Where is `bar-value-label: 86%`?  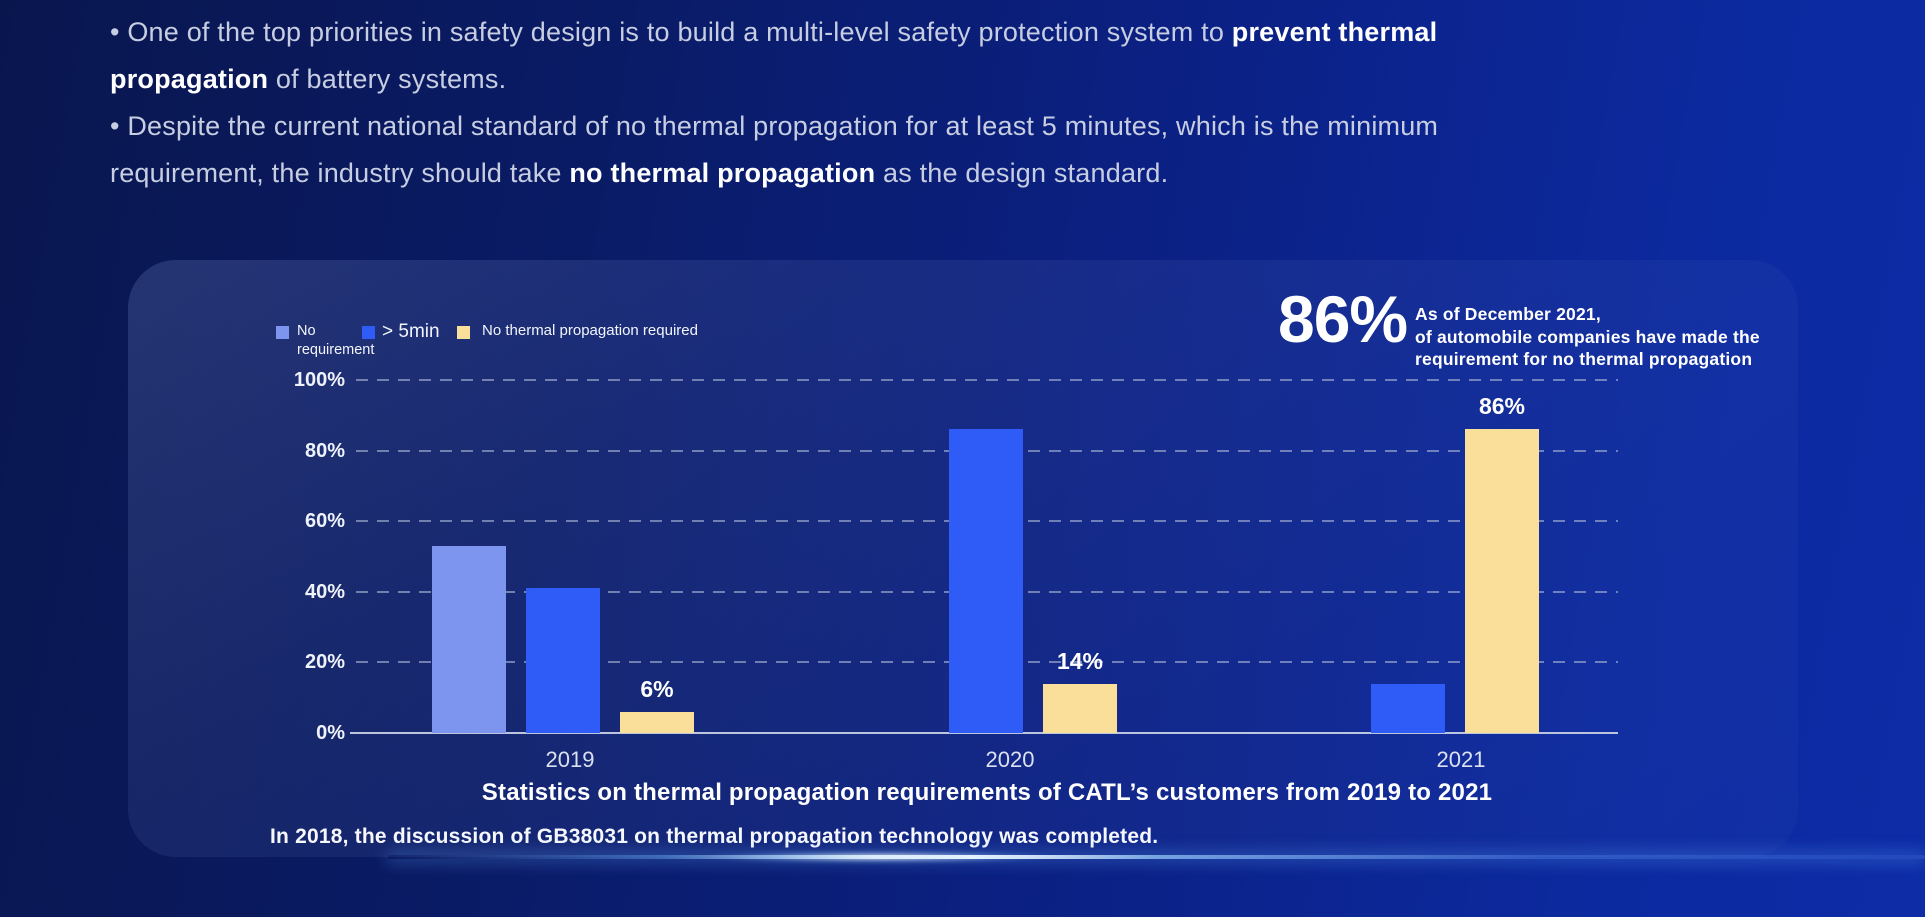
bar-value-label: 86% is located at coordinates (1502, 406).